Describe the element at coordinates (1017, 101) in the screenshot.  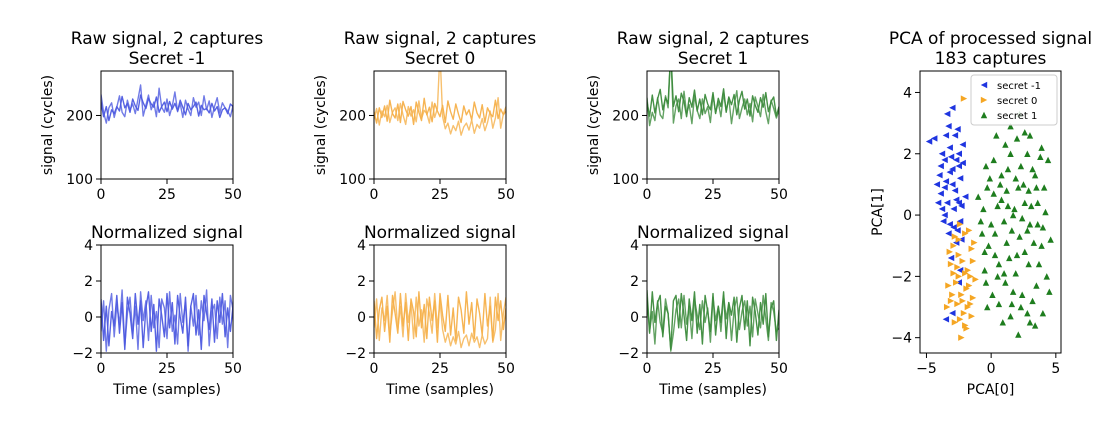
I see `legend-entry: secret 0` at that location.